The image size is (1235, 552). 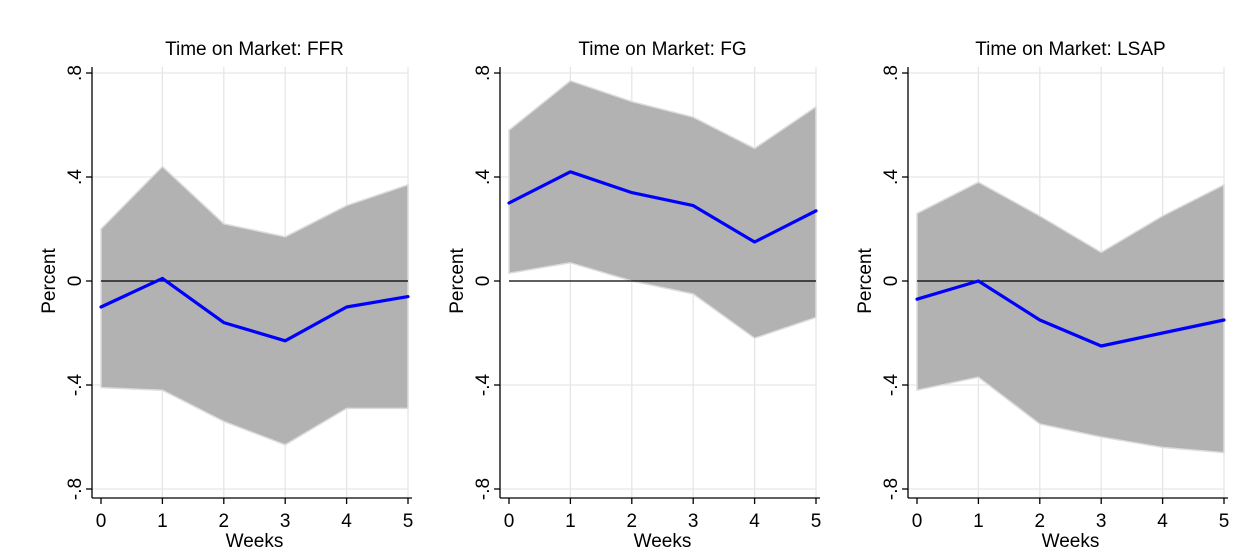 I want to click on chart-title: Time on Market: LSAP, so click(x=1070, y=49).